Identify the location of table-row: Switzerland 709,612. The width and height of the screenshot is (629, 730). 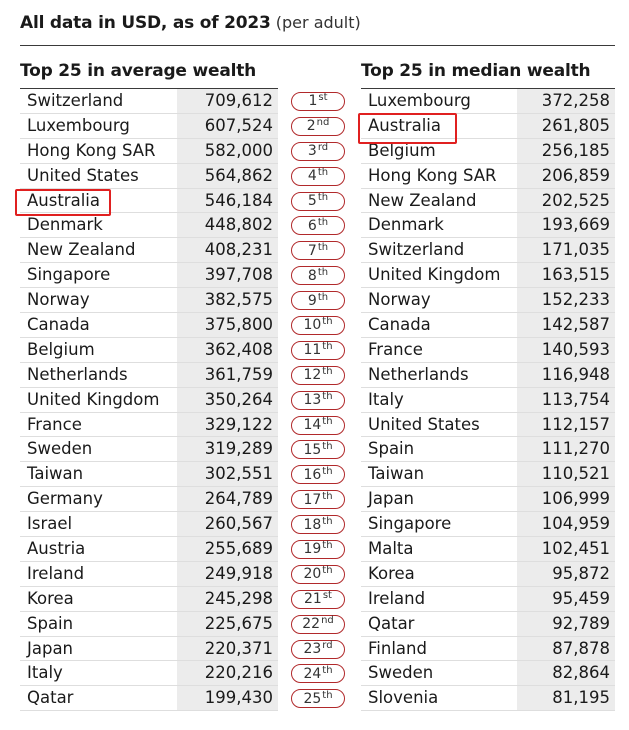
(149, 101).